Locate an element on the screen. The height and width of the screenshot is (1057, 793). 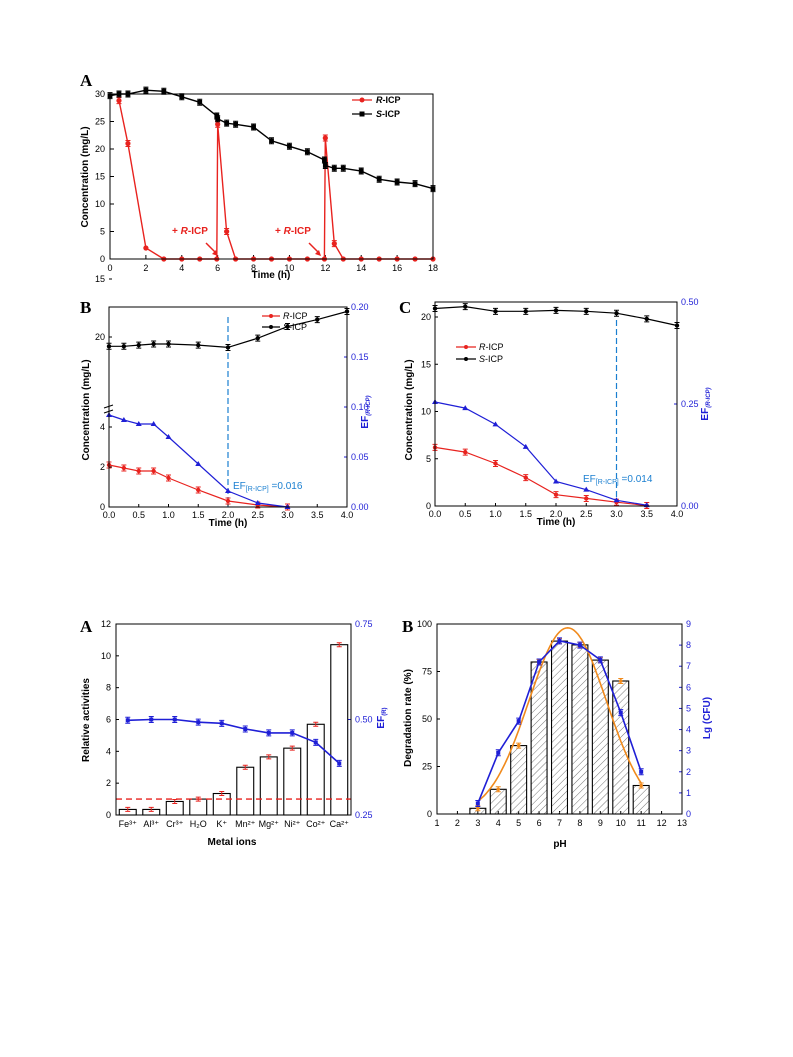
x-tick-label-b2: 12 is located at coordinates (662, 823).